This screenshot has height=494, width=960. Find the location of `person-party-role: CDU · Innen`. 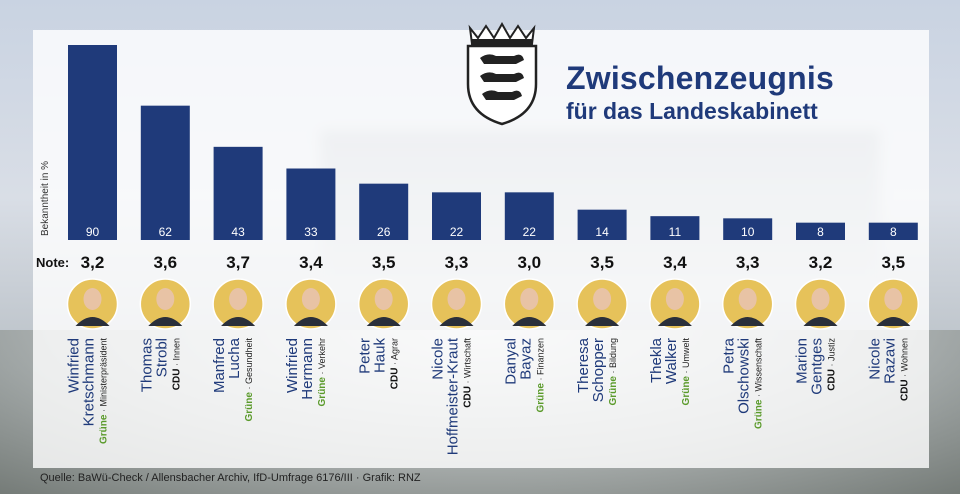

person-party-role: CDU · Innen is located at coordinates (176, 364).